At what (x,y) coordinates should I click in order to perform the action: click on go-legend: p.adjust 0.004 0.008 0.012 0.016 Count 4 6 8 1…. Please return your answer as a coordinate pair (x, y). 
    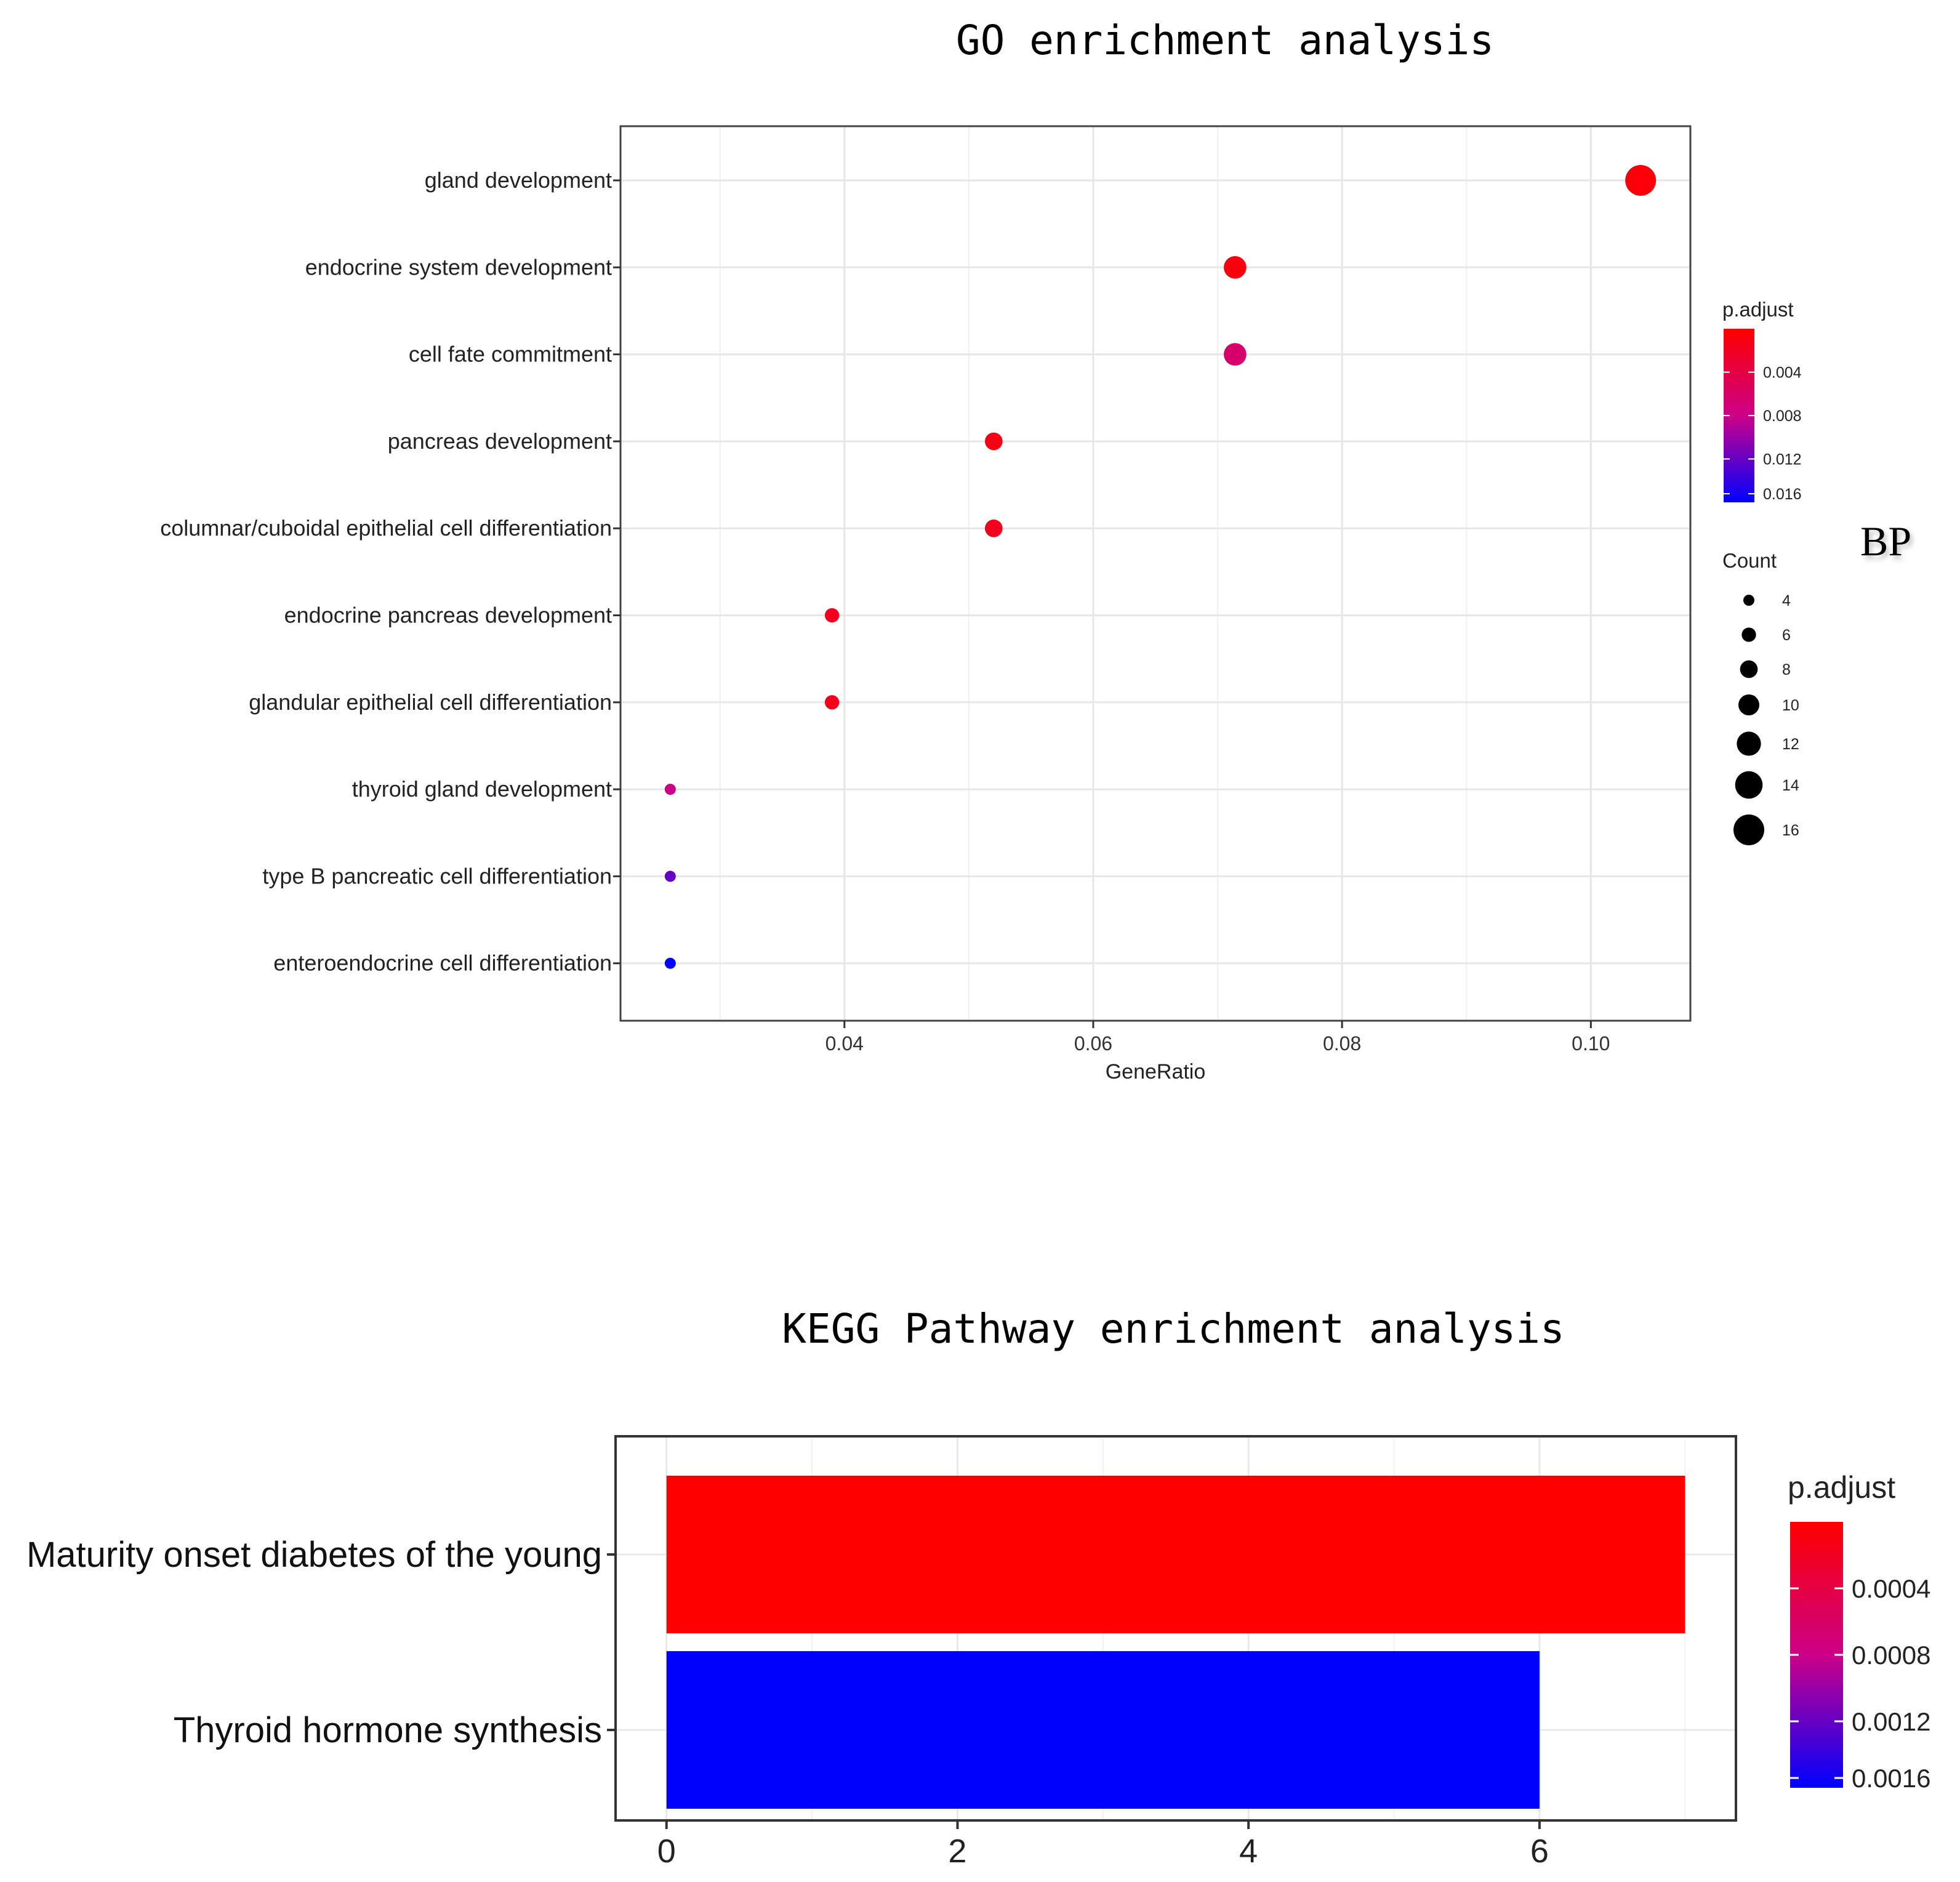
    Looking at the image, I should click on (1762, 572).